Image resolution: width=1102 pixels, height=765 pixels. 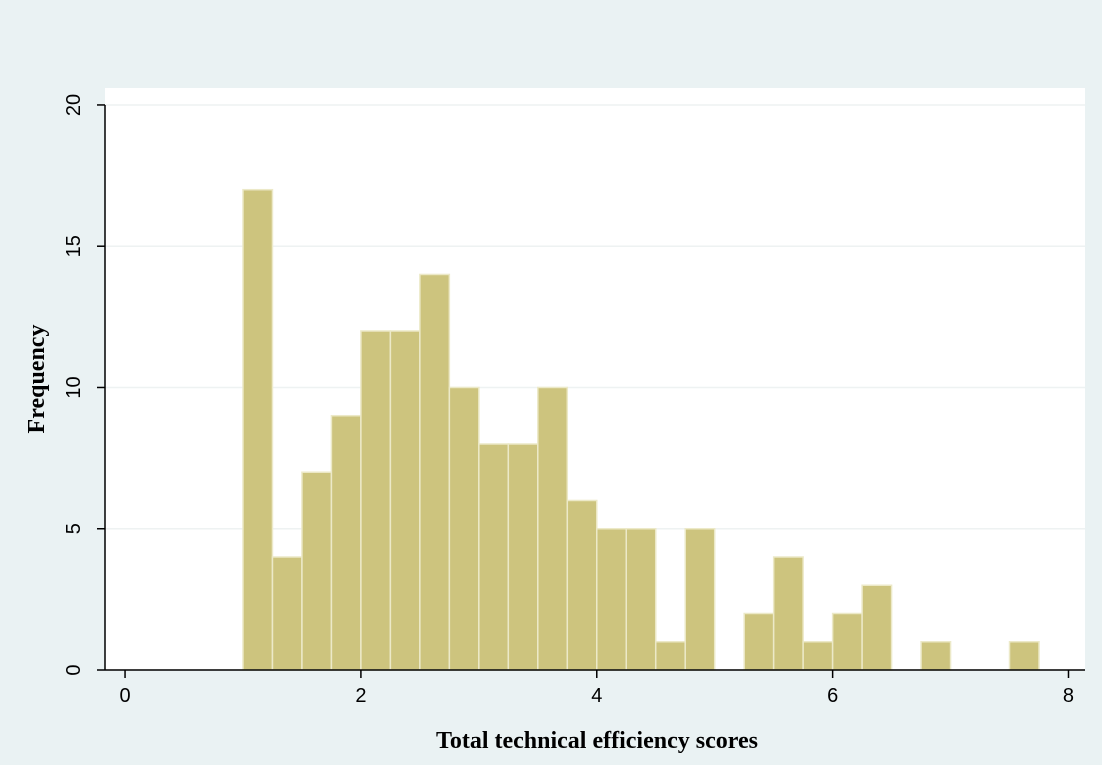 What do you see at coordinates (74, 105) in the screenshot?
I see `y-tick-label: 20` at bounding box center [74, 105].